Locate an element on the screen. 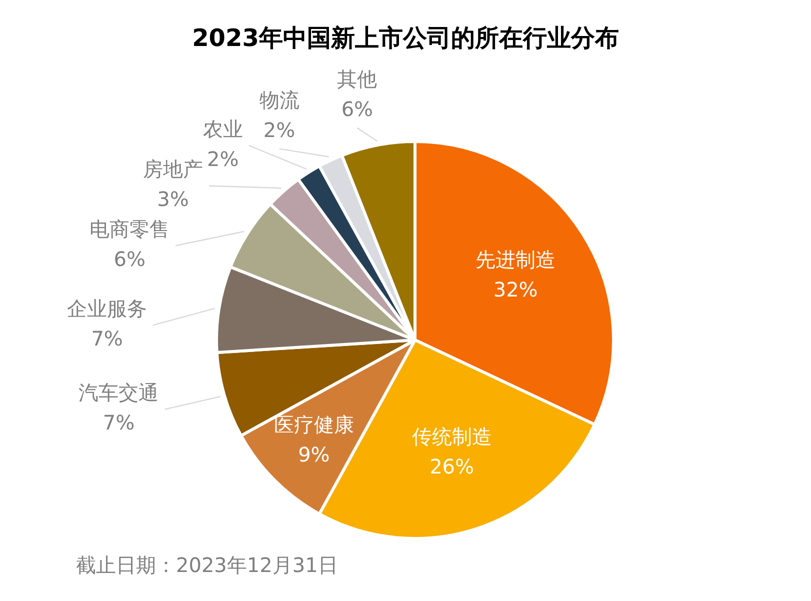 The image size is (811, 601). slice-label: 电商零售 is located at coordinates (130, 228).